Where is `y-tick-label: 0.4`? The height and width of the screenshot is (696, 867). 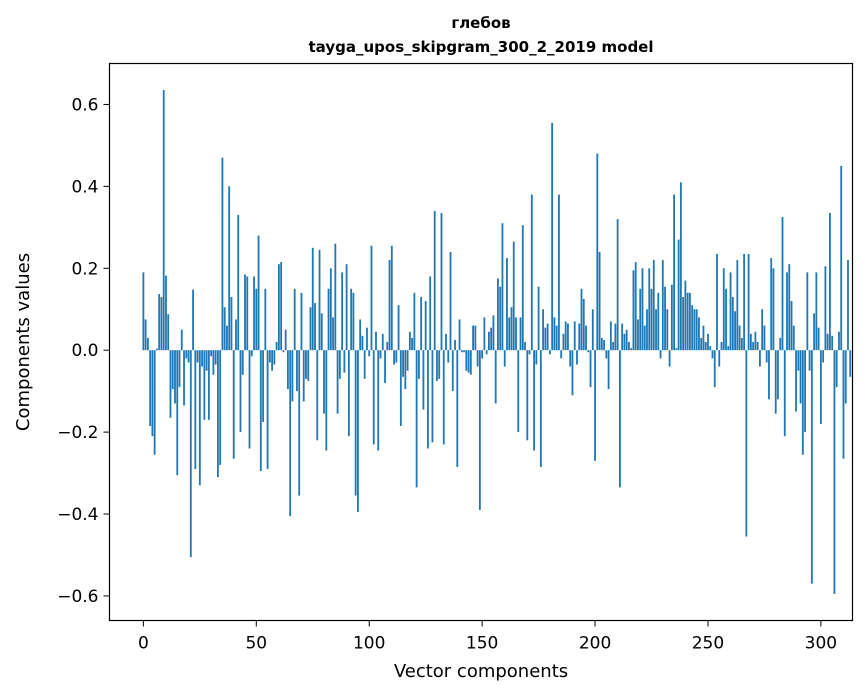
y-tick-label: 0.4 is located at coordinates (84, 187).